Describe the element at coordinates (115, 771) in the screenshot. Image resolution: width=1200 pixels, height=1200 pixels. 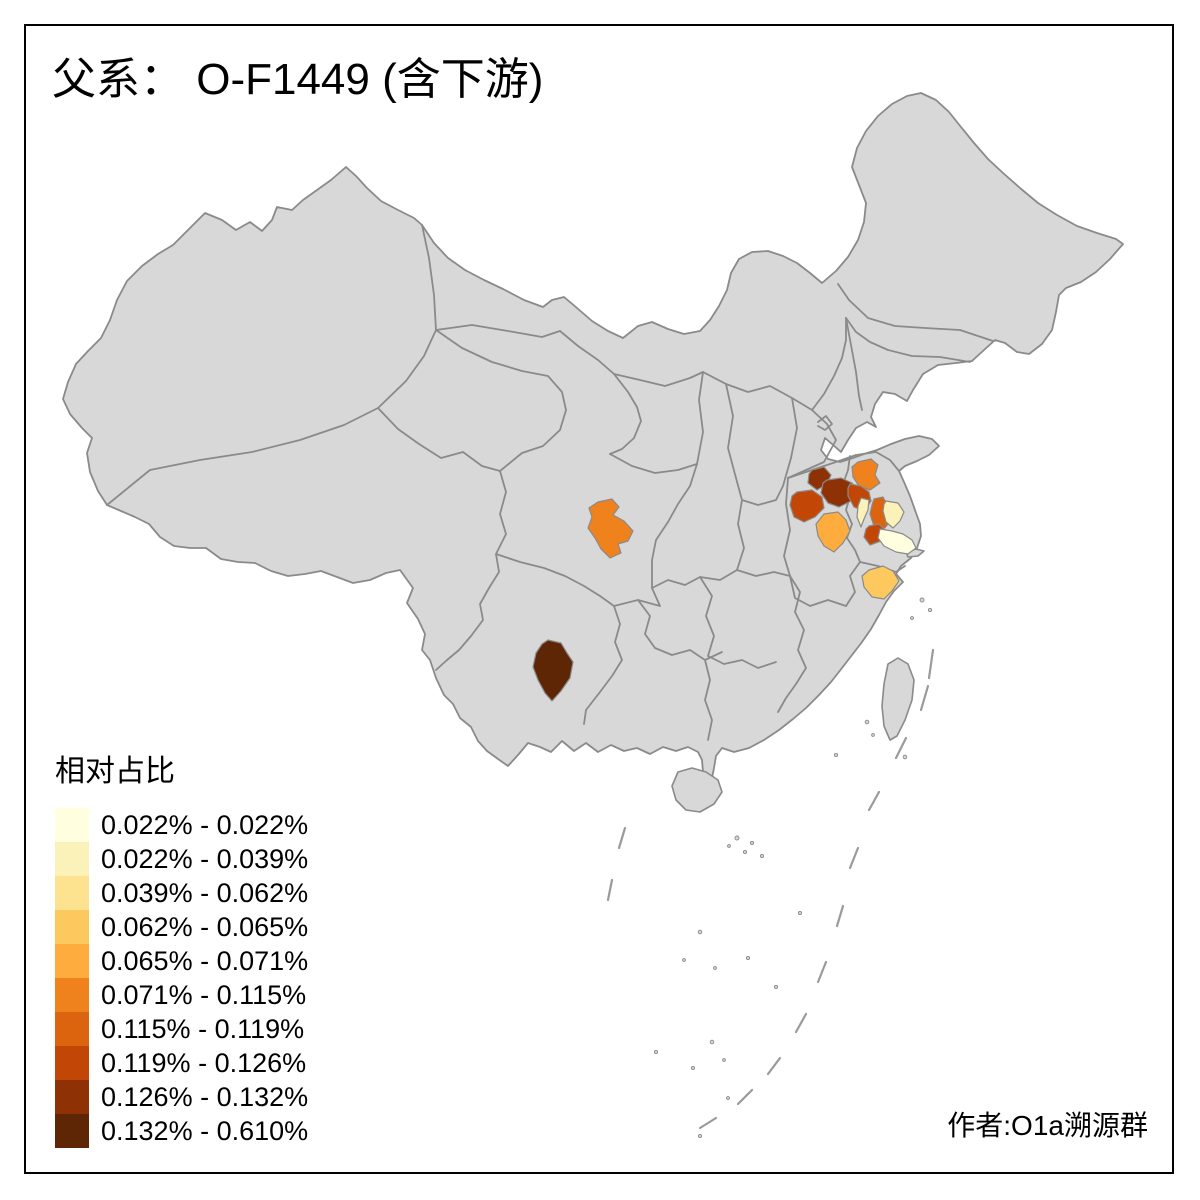
I see `legend-title: 相对占比` at that location.